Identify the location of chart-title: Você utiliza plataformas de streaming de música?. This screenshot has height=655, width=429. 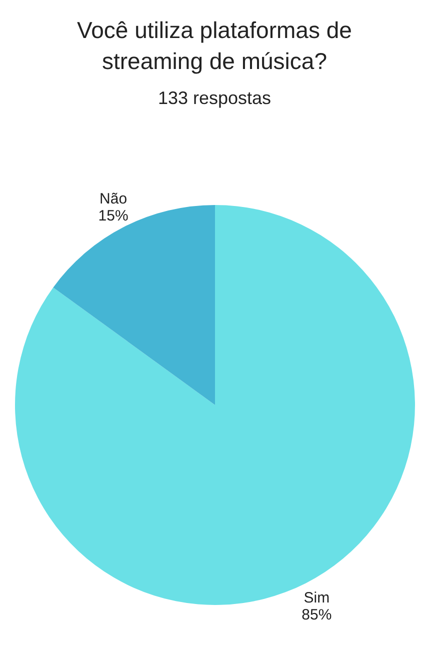
(214, 45).